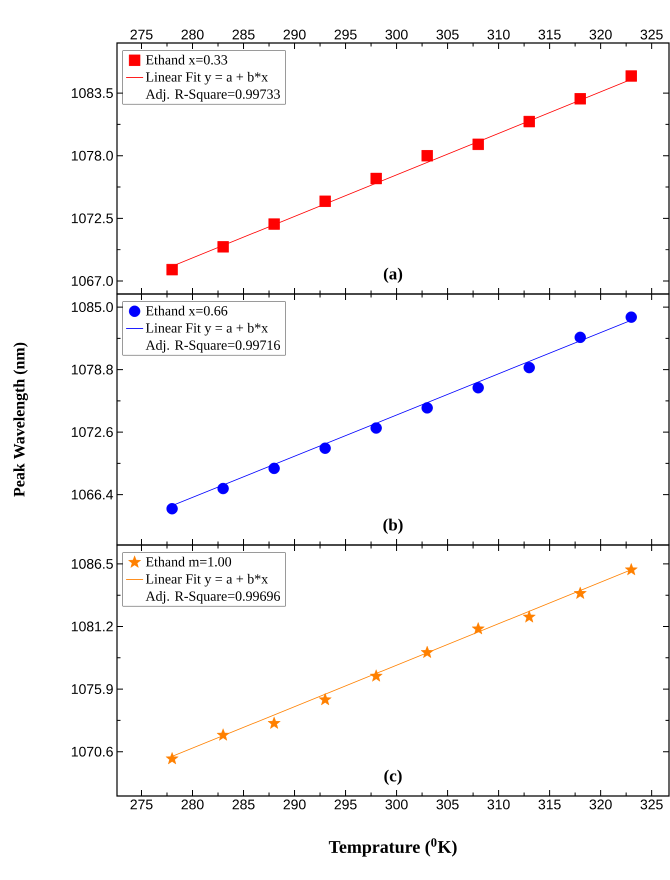 The height and width of the screenshot is (880, 670). I want to click on y-tick-label: 1078.8, so click(92, 369).